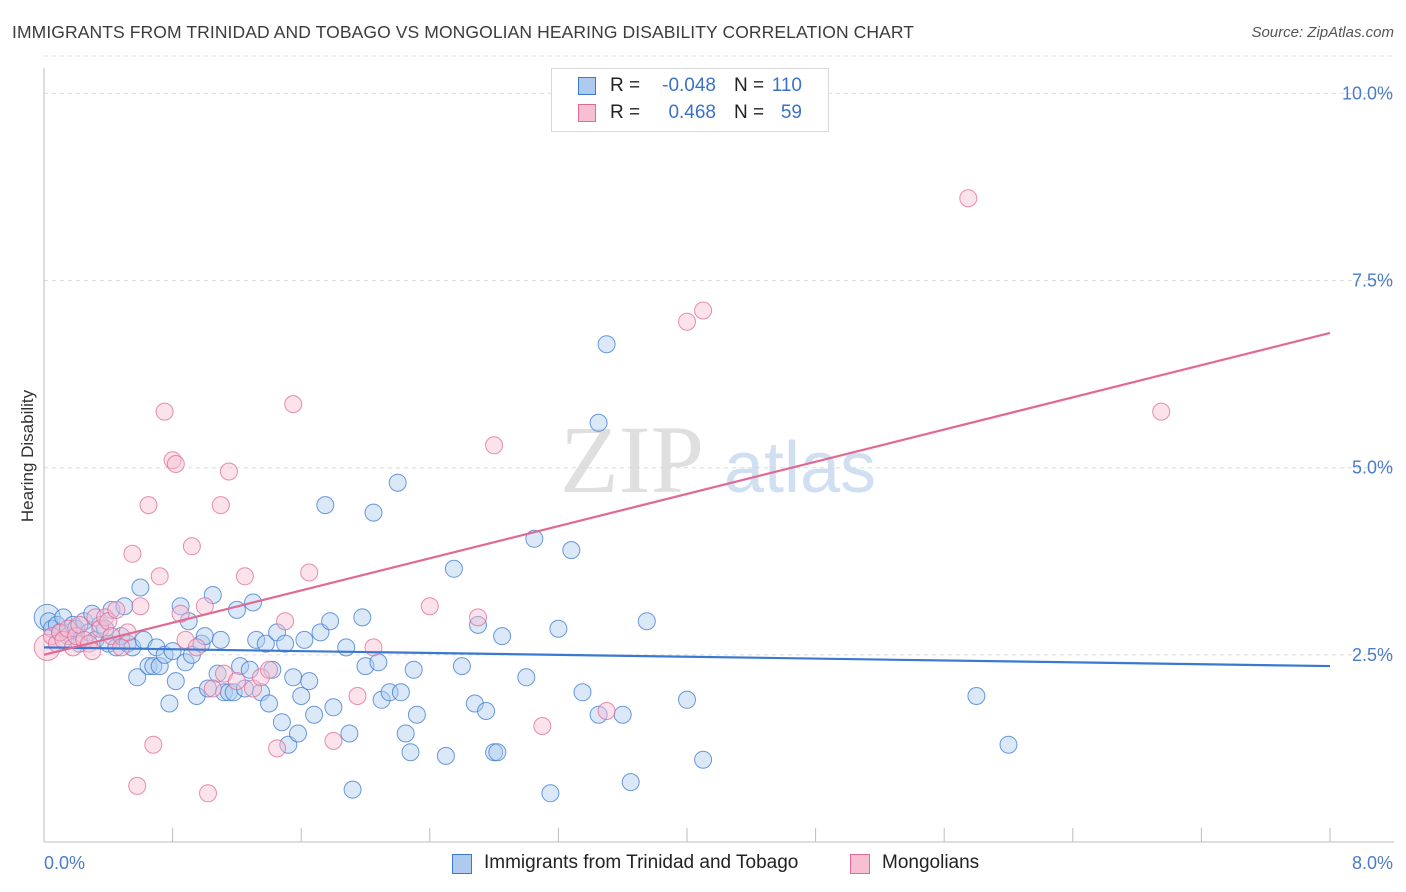 The width and height of the screenshot is (1406, 892). I want to click on bottom-legend-label-blue: Immigrants from Trinidad and Tobago, so click(641, 862).